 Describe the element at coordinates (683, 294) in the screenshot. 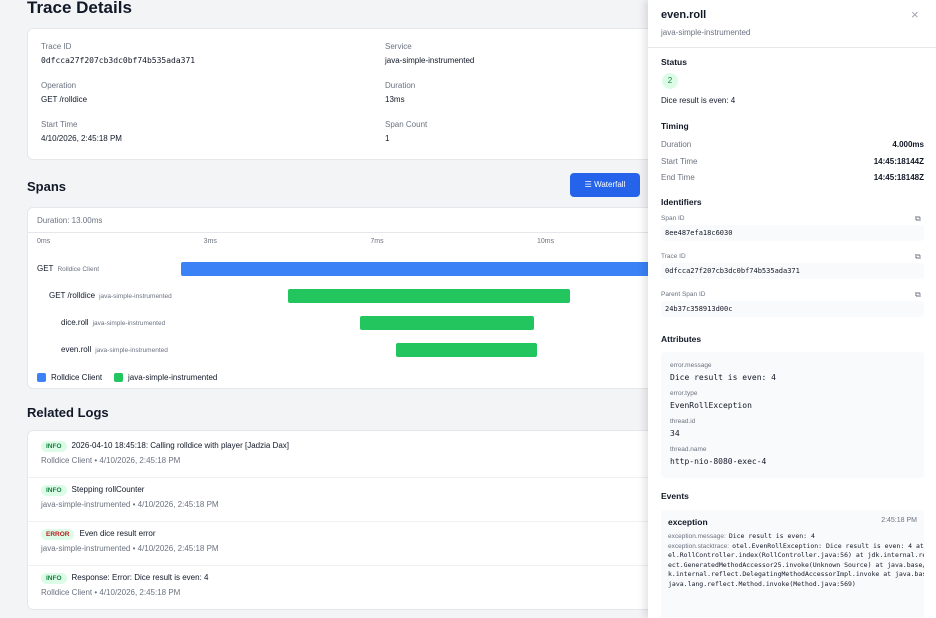

I see `identifier-label: Parent Span ID` at that location.